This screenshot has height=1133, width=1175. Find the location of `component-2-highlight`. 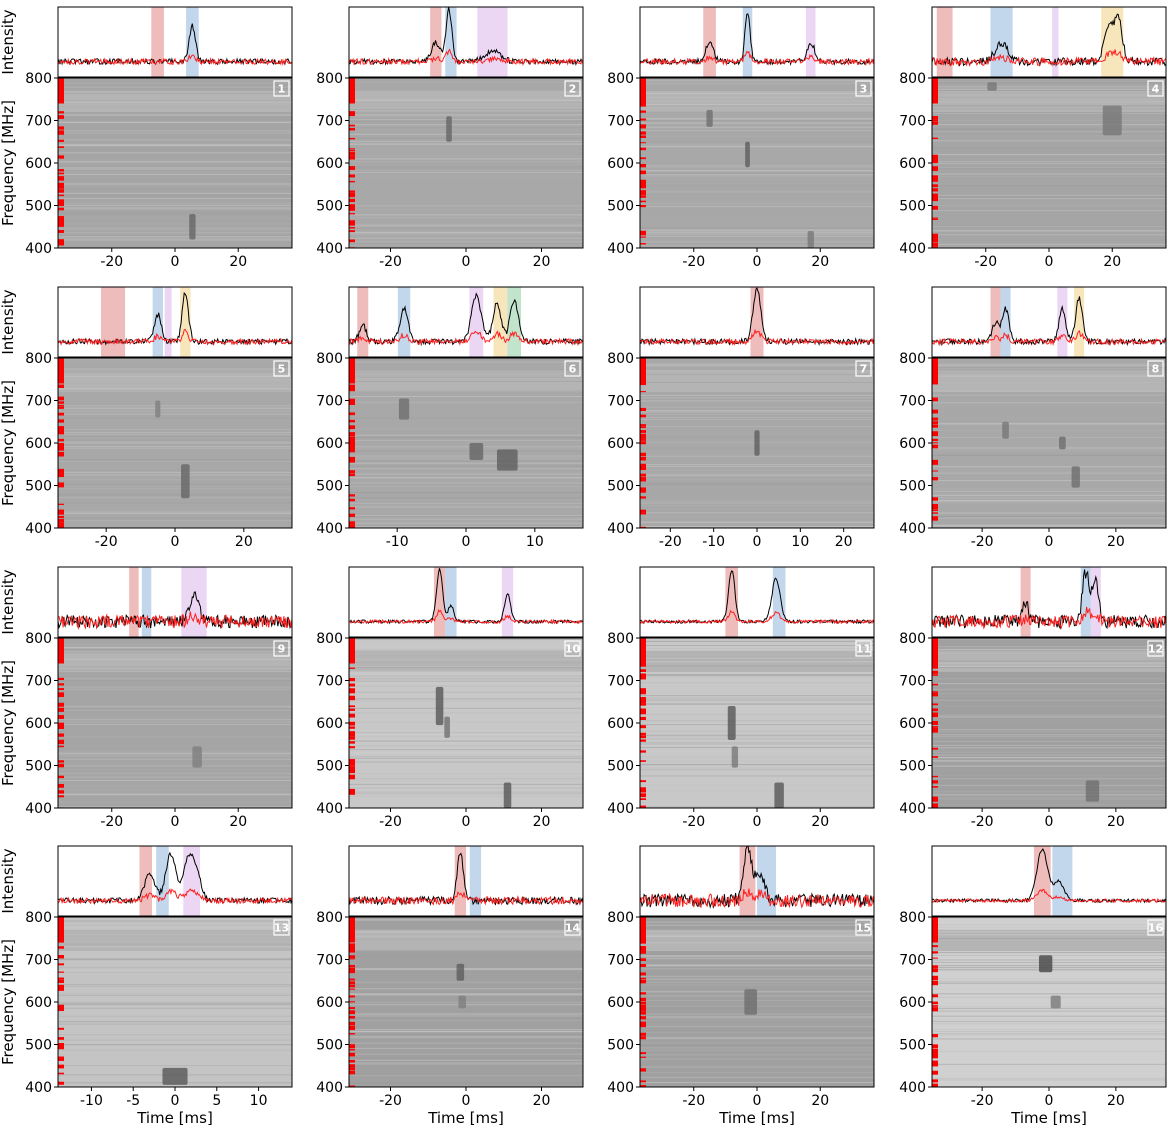

component-2-highlight is located at coordinates (162, 881).